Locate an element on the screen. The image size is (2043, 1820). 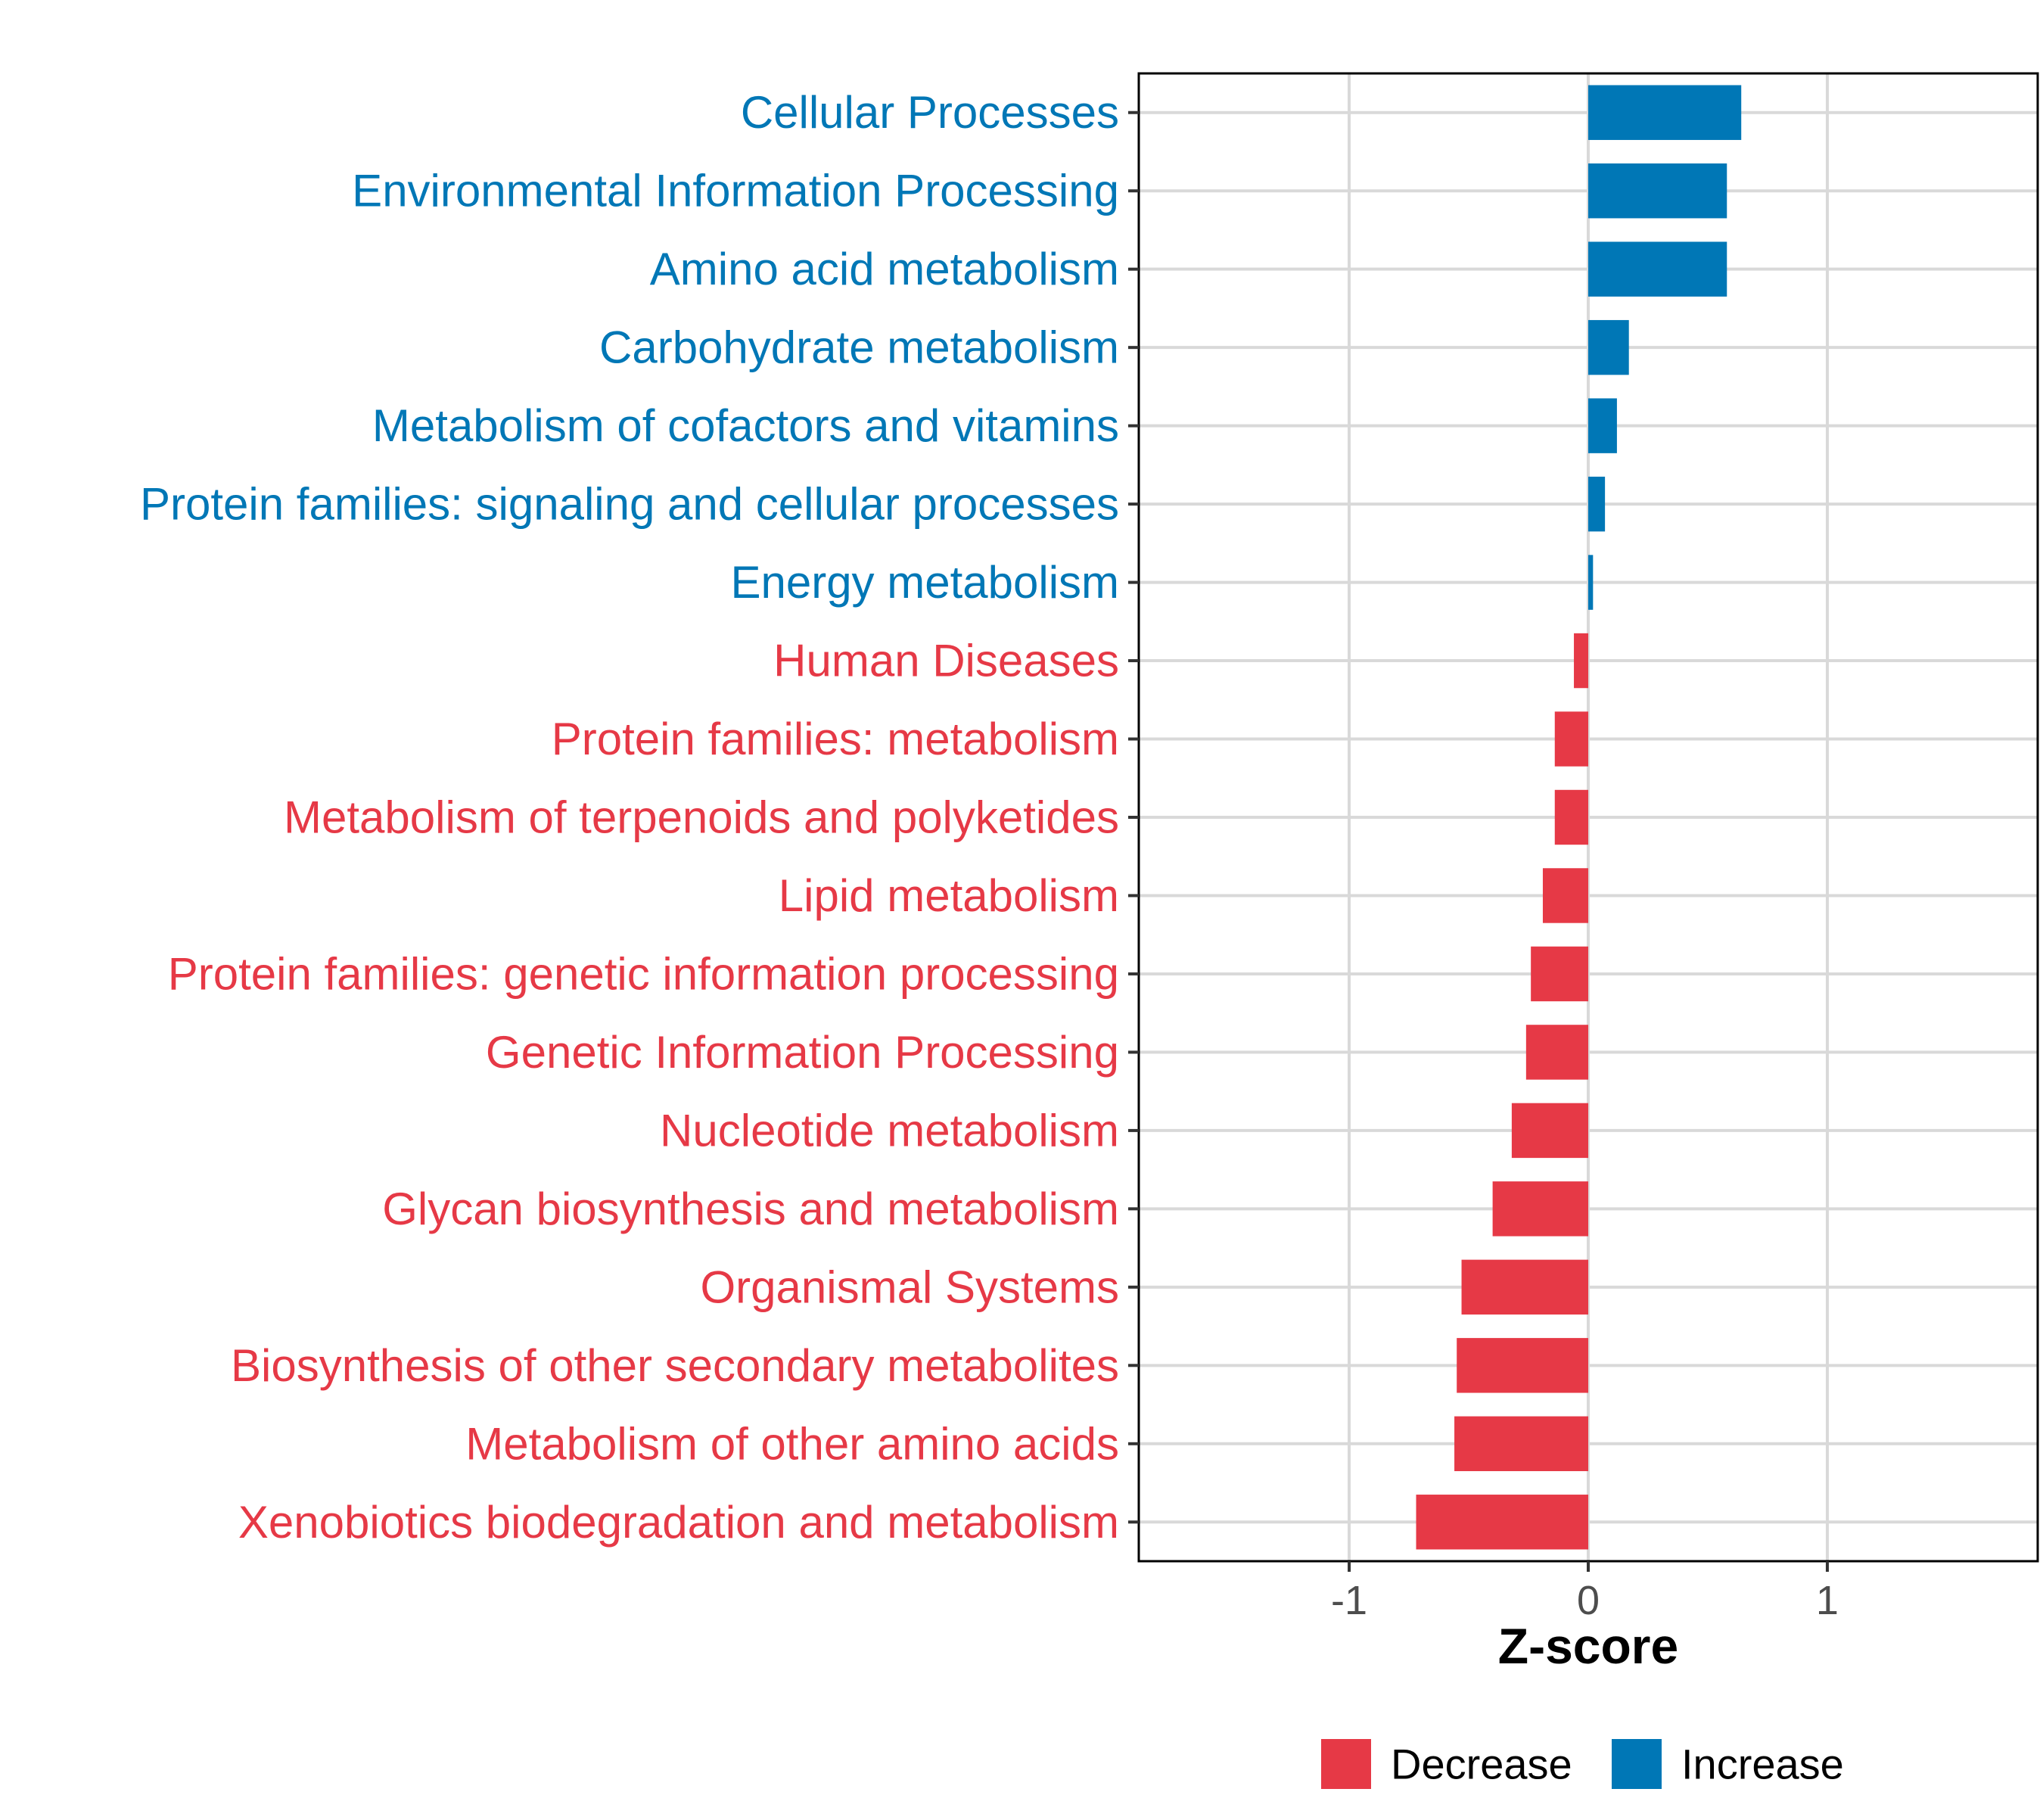
category-label-2: Amino acid metabolism is located at coordinates (885, 269).